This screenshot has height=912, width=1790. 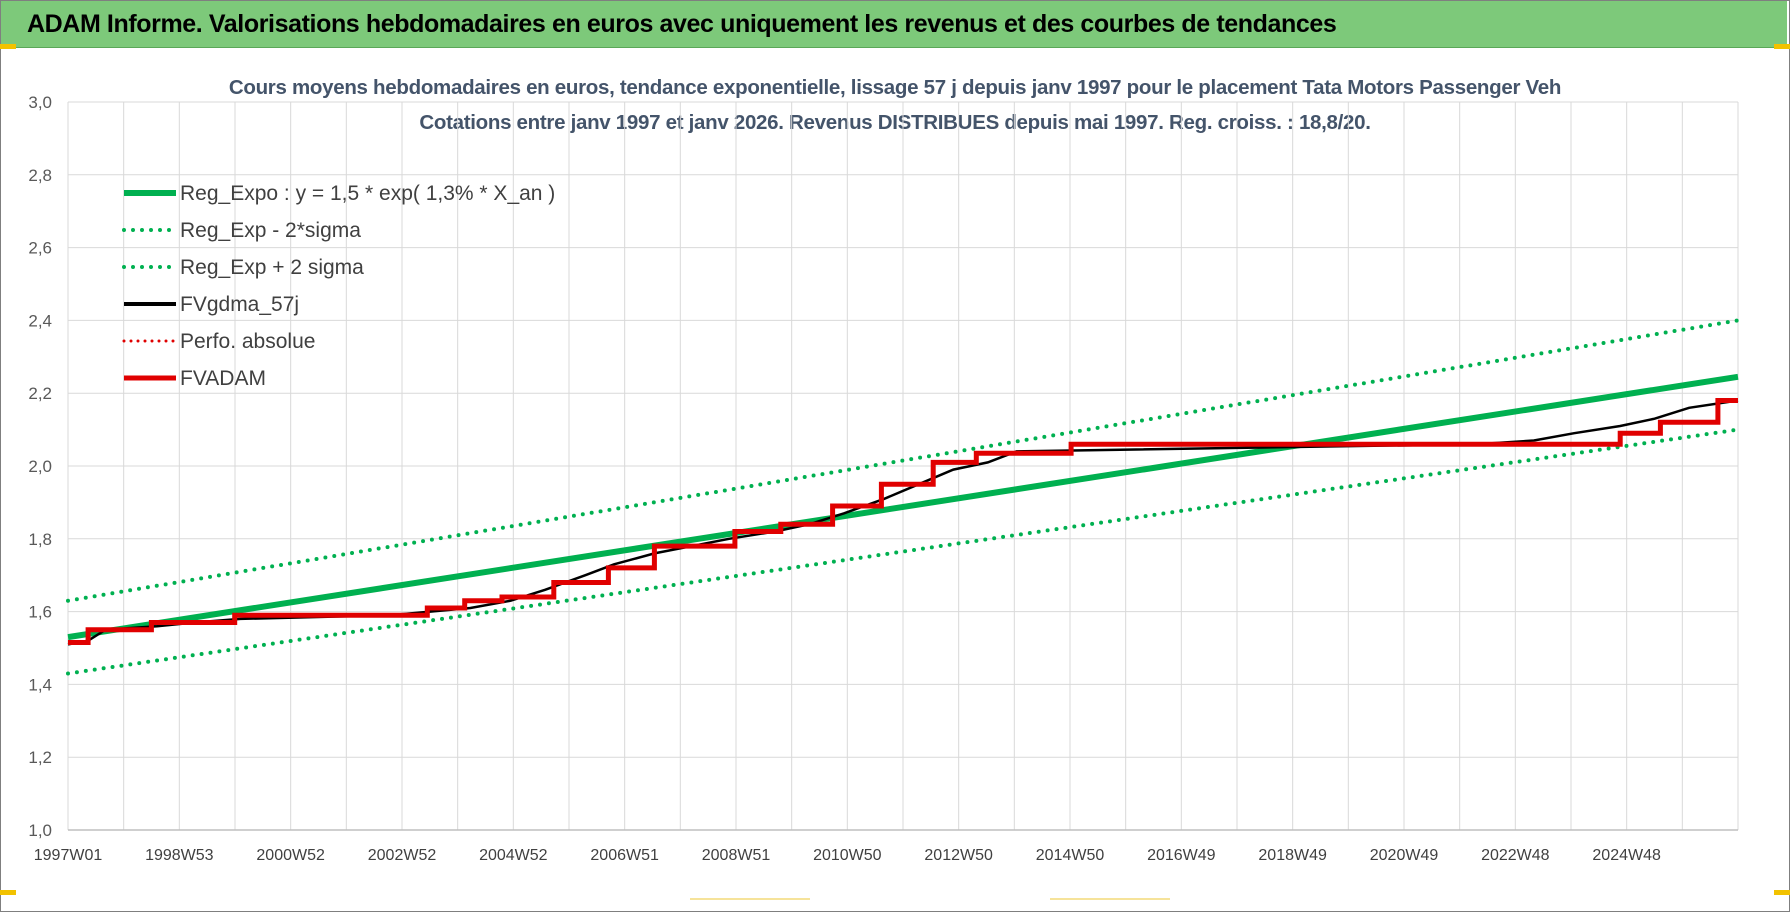 What do you see at coordinates (290, 855) in the screenshot?
I see `x-tick-label: 2000W52` at bounding box center [290, 855].